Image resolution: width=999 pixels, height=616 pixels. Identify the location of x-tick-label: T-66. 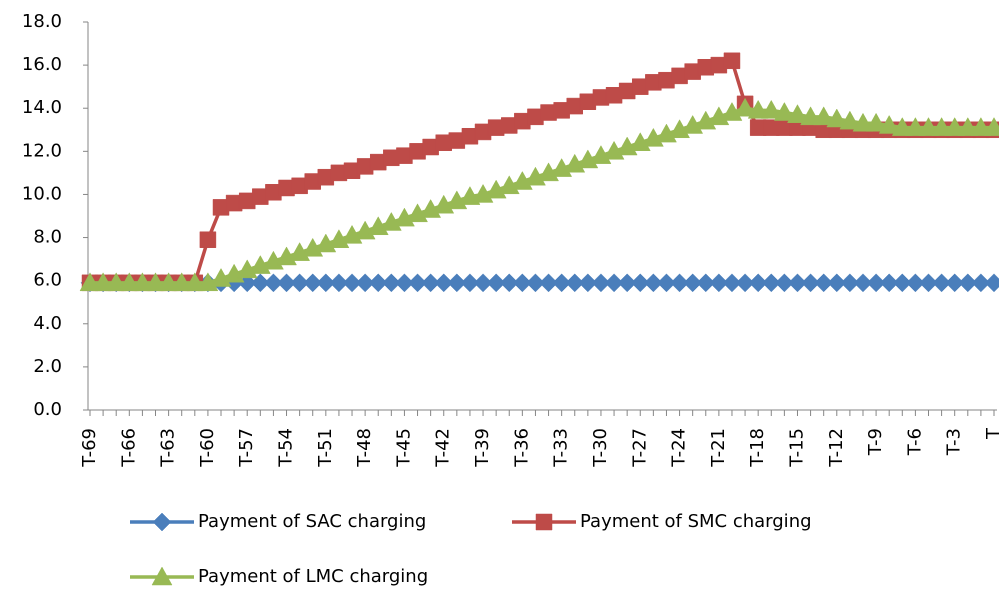
(128, 448).